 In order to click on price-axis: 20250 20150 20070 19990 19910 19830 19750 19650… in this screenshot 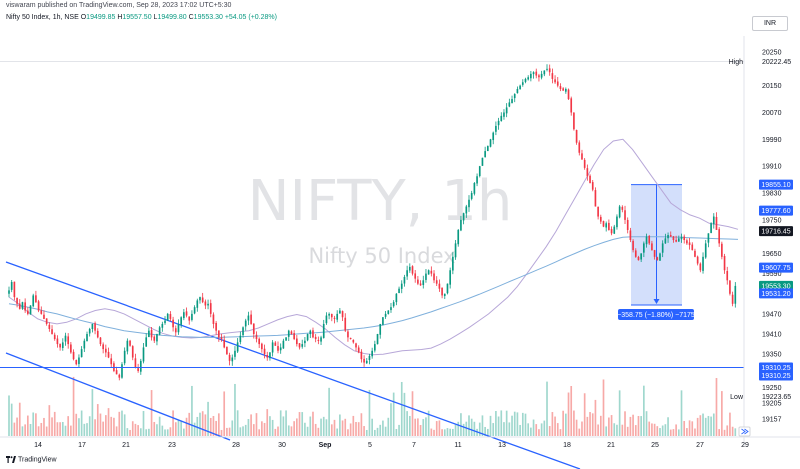, I will do `click(771, 241)`.